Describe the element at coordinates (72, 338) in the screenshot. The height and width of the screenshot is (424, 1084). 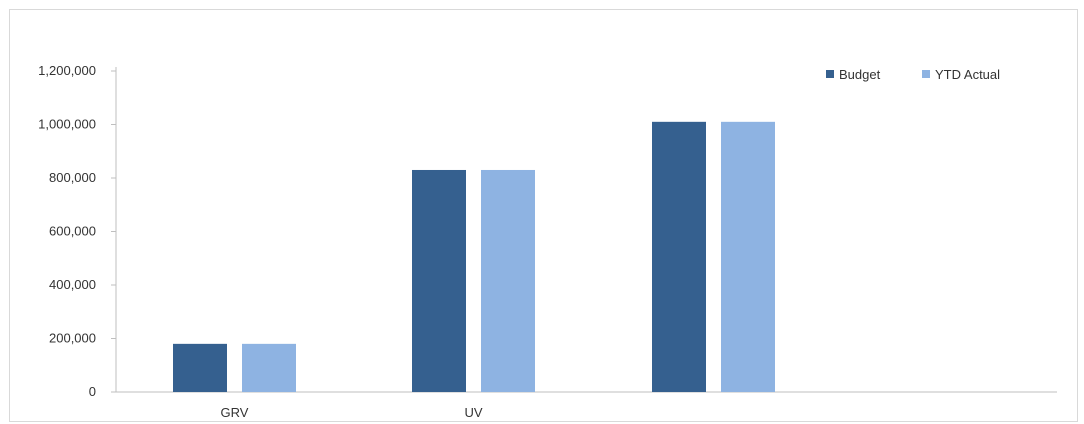
I see `y-tick-label: 200,000` at that location.